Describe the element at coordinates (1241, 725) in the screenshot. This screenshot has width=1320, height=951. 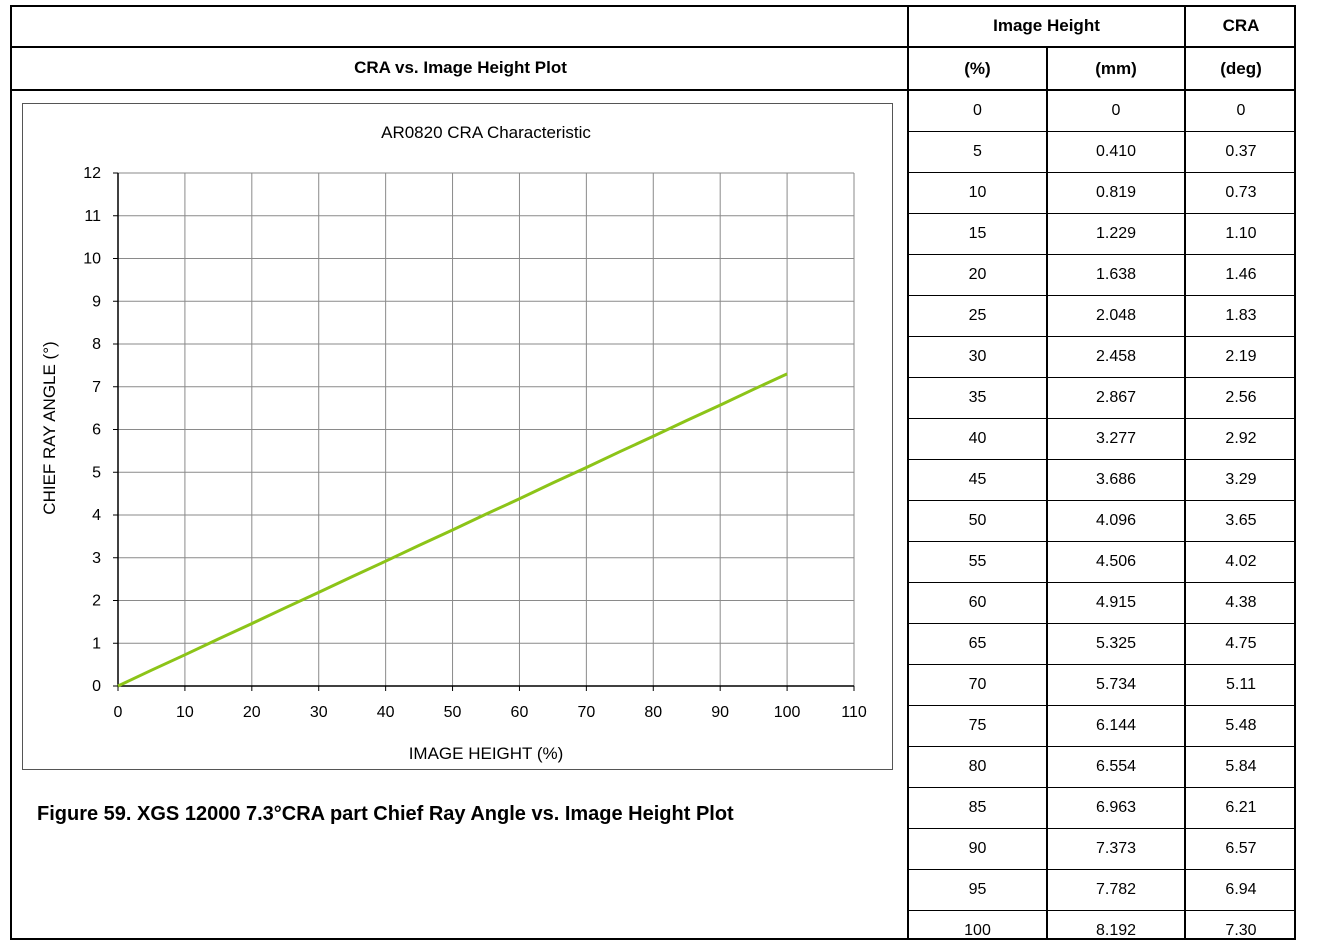
I see `cell-cra: 5.48` at that location.